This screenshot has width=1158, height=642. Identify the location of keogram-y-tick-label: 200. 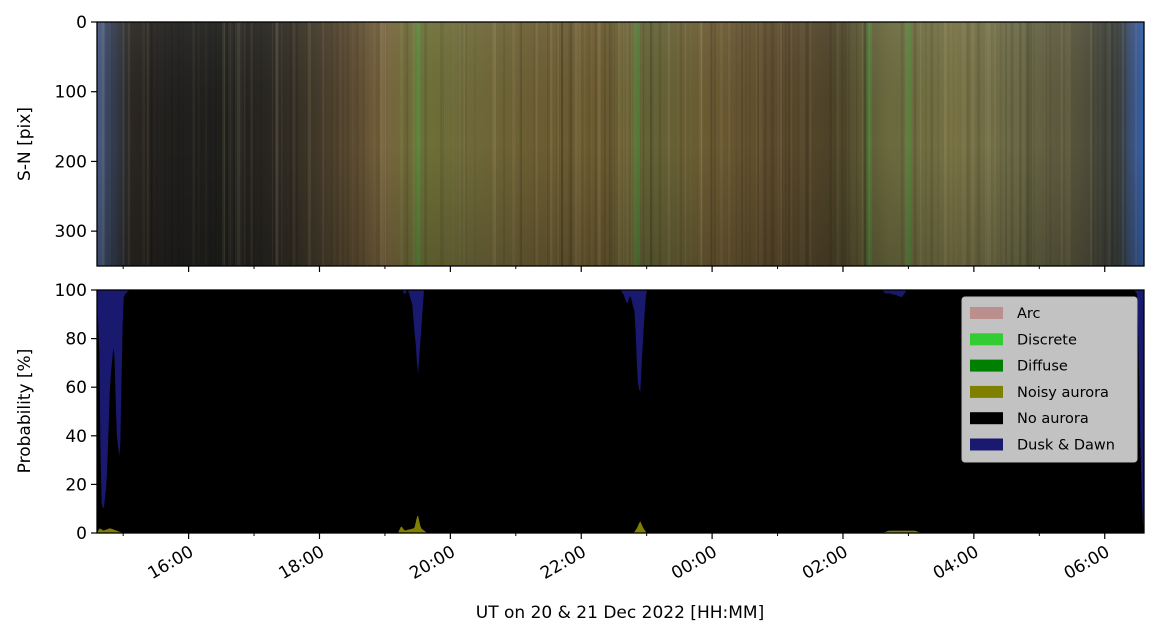
(71, 162).